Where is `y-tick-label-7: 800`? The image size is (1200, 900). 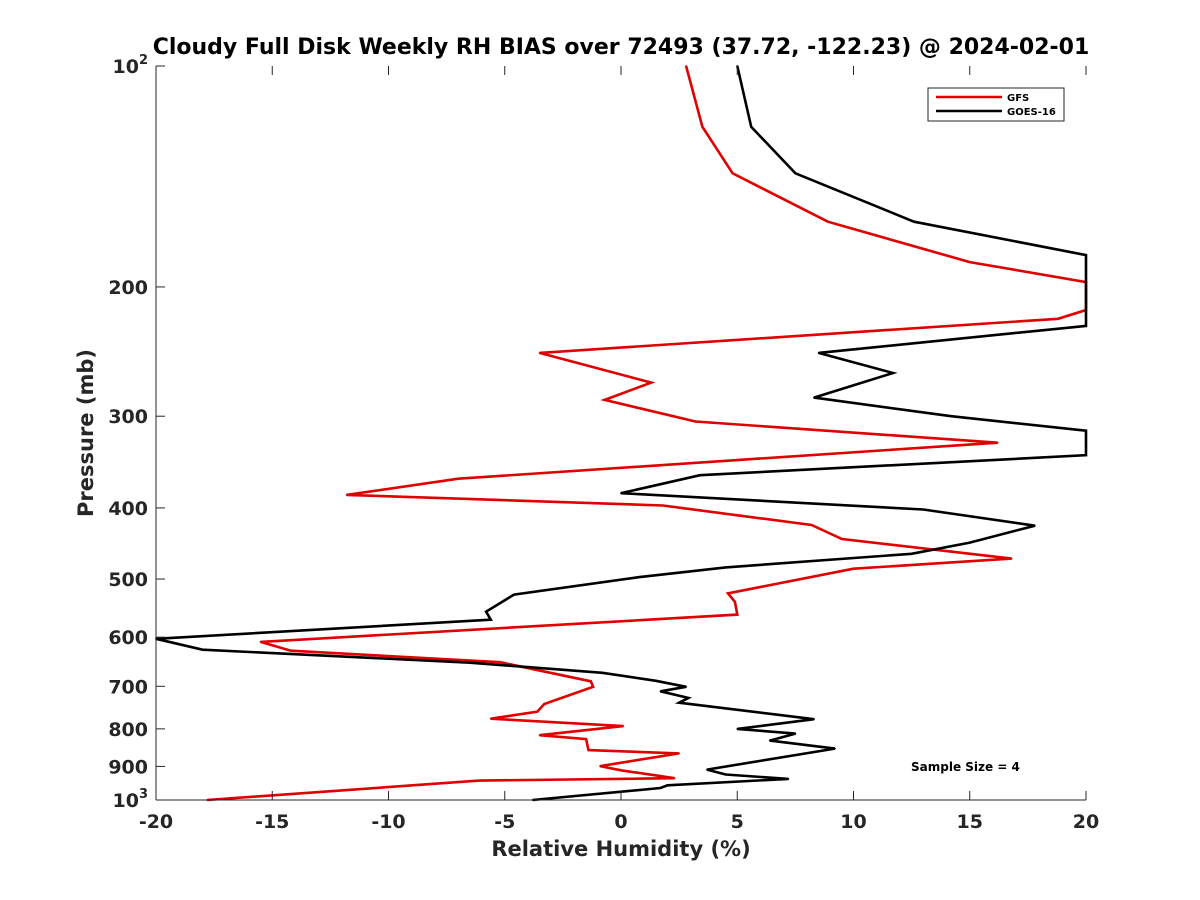
y-tick-label-7: 800 is located at coordinates (128, 730).